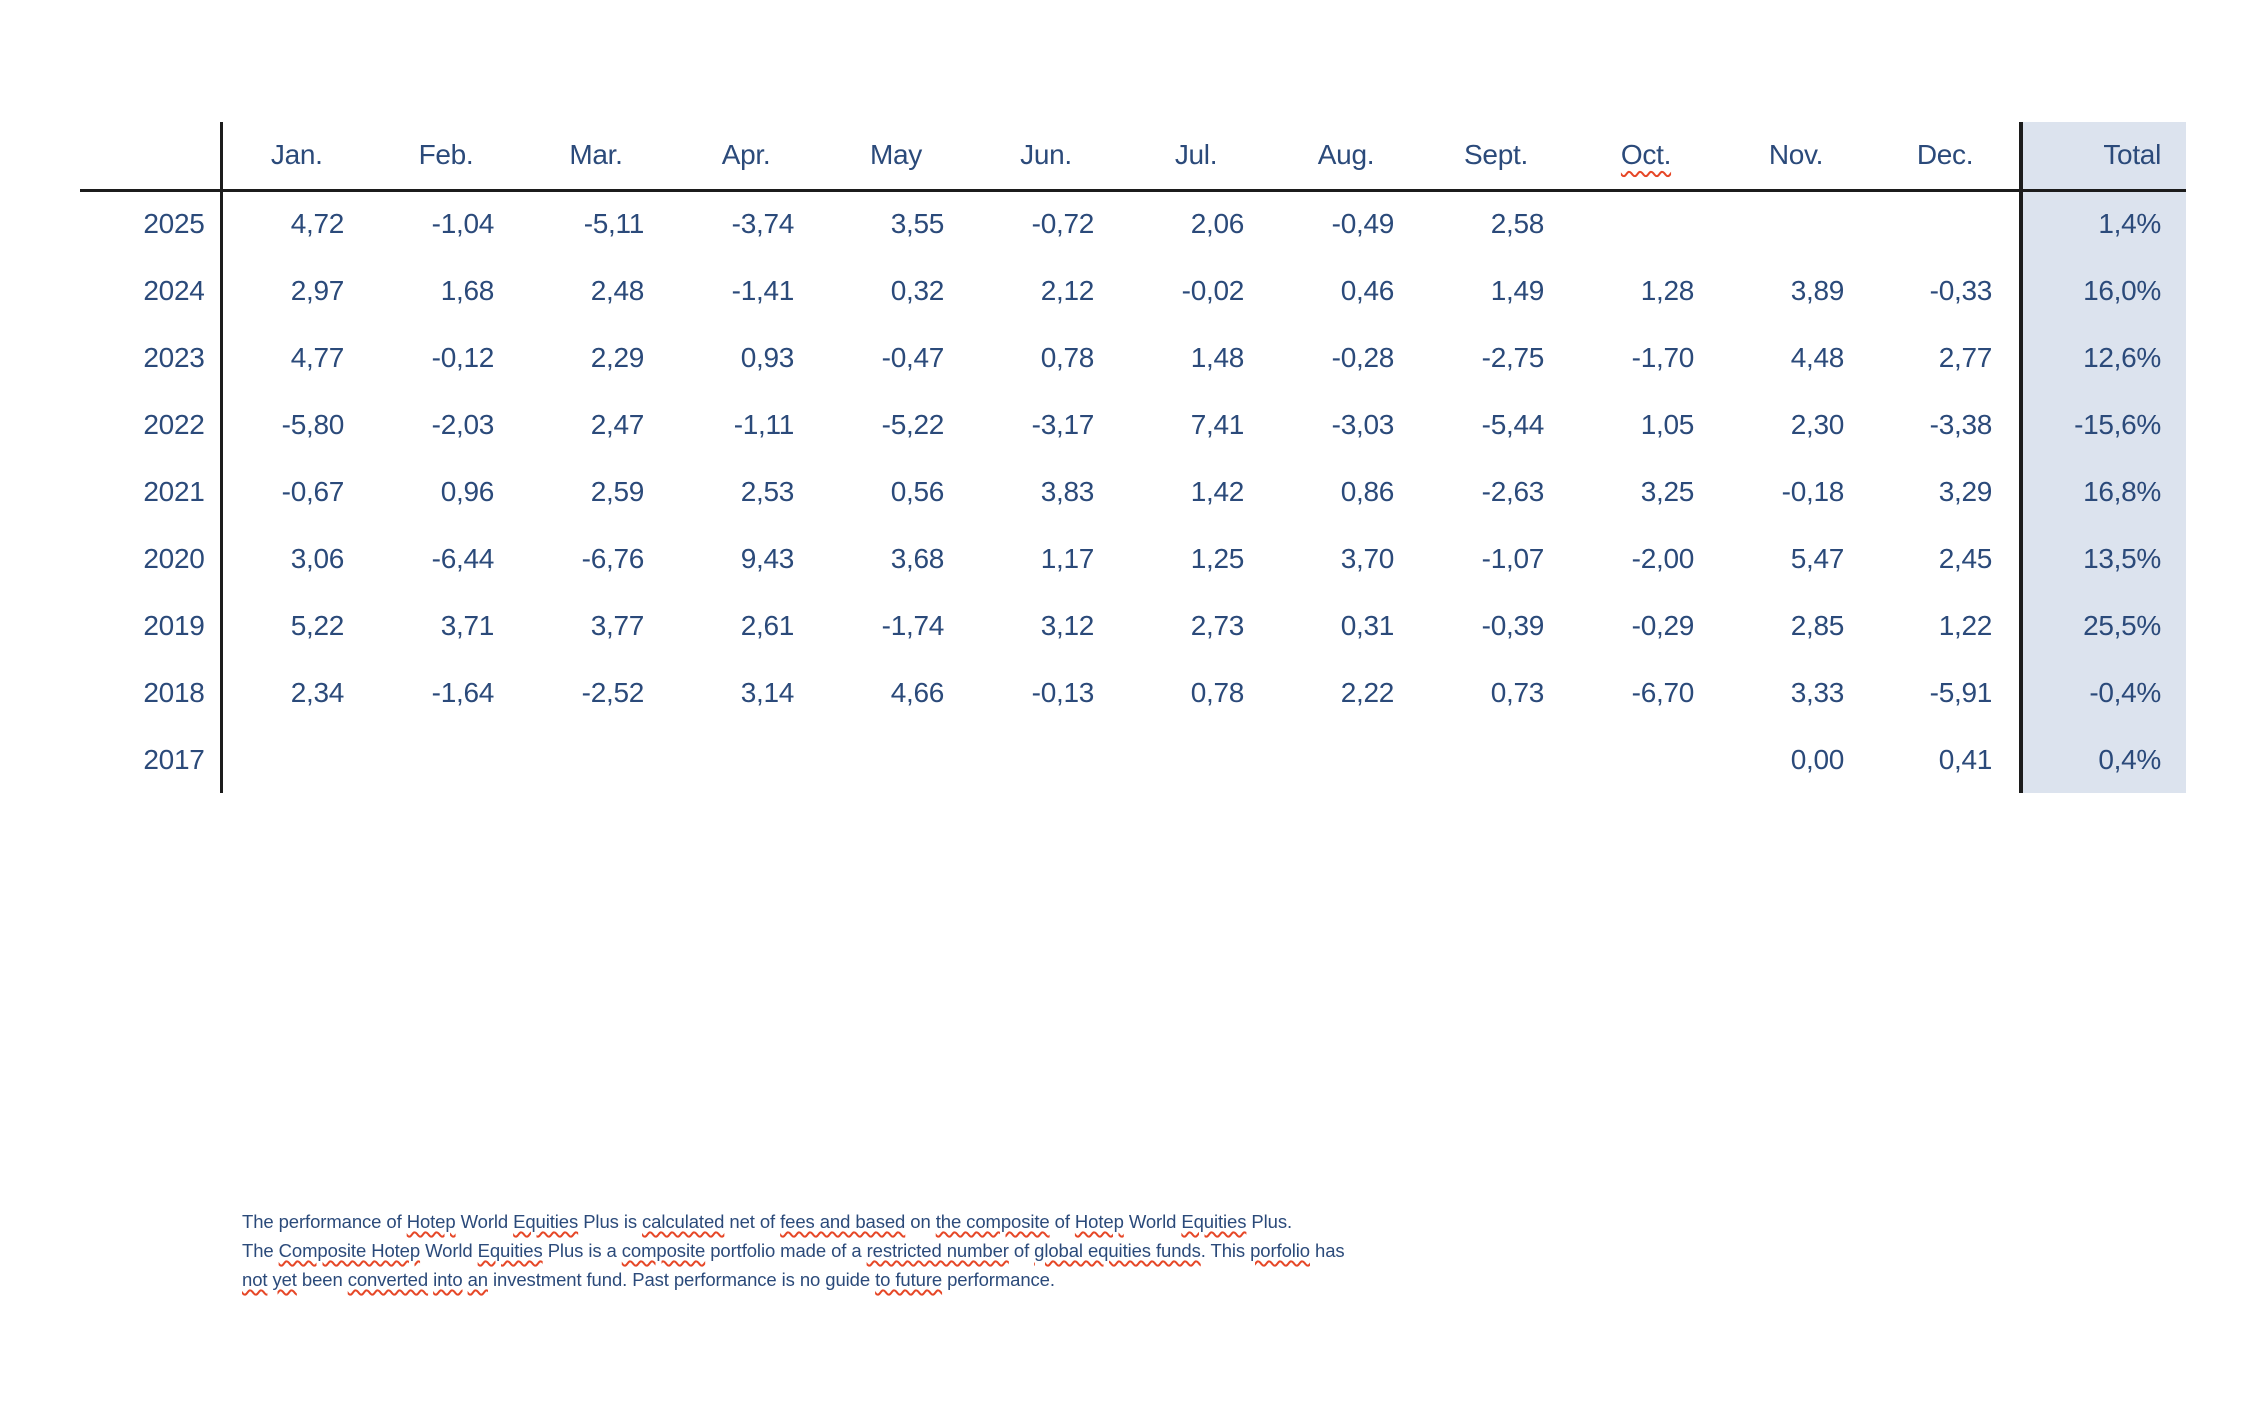  I want to click on misspelled-text: porfolio, so click(1280, 1250).